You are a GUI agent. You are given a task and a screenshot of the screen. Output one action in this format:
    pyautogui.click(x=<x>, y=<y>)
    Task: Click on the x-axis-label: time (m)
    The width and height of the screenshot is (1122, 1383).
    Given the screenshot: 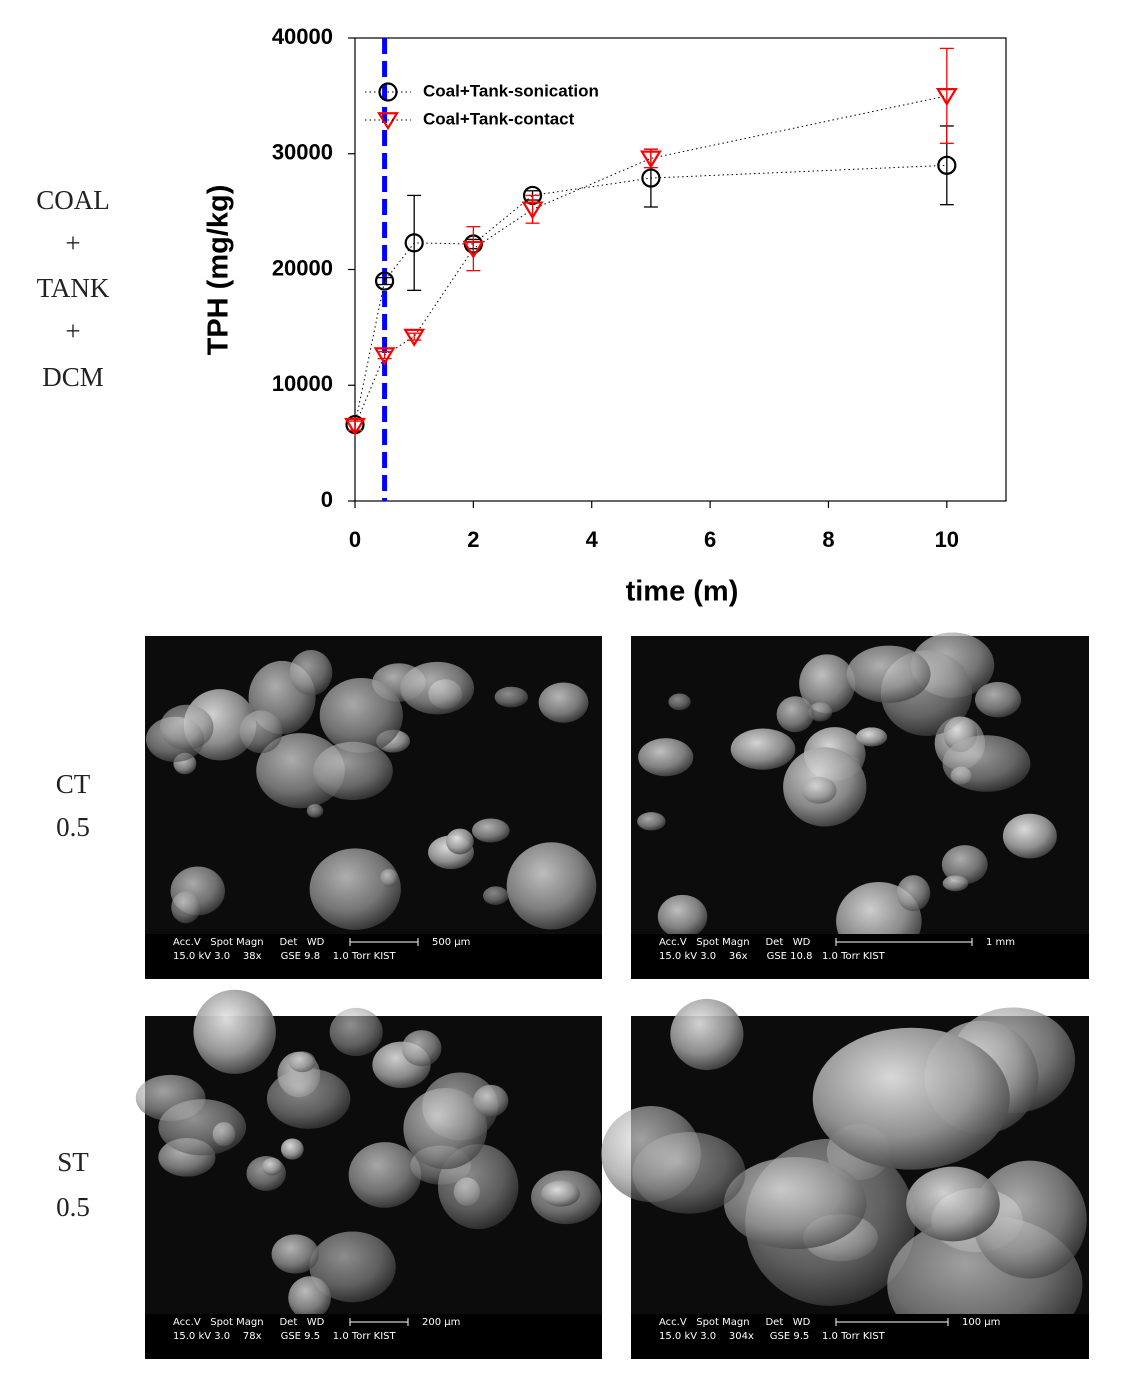 What is the action you would take?
    pyautogui.click(x=682, y=592)
    